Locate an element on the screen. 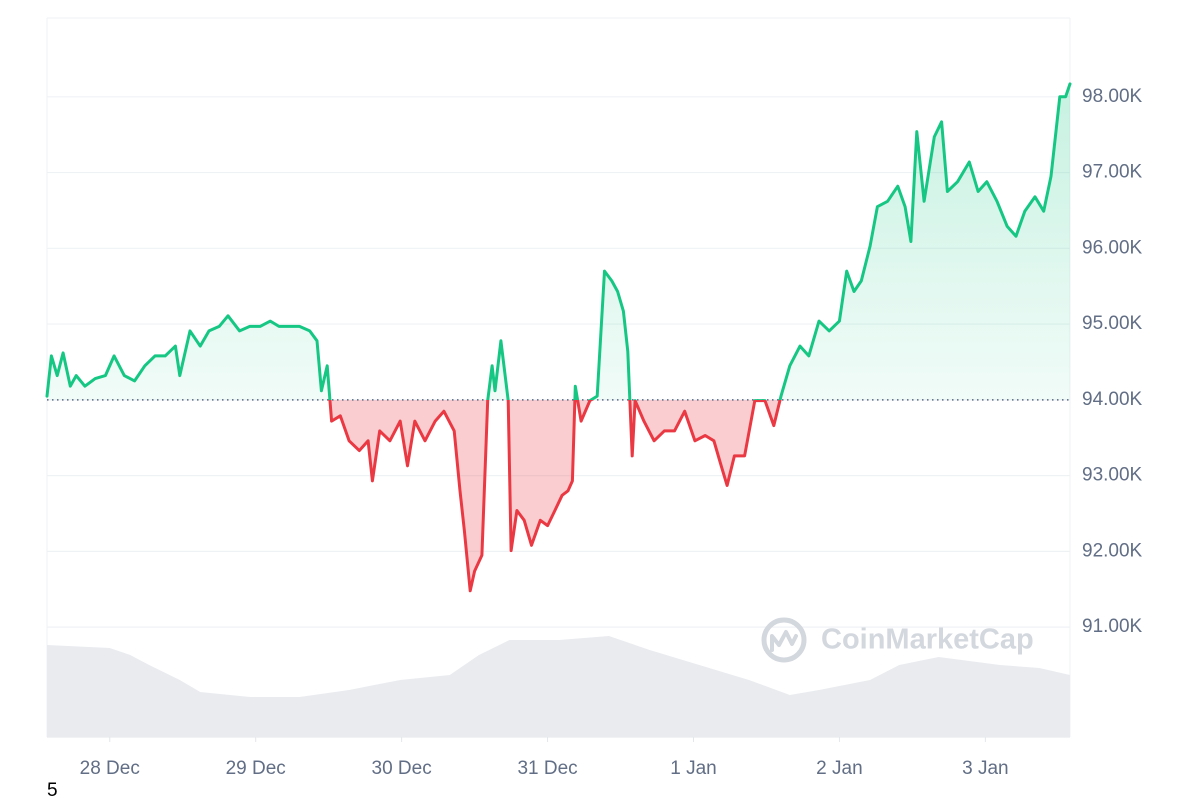 Image resolution: width=1200 pixels, height=800 pixels. x-tick-label: 2 Jan is located at coordinates (839, 768).